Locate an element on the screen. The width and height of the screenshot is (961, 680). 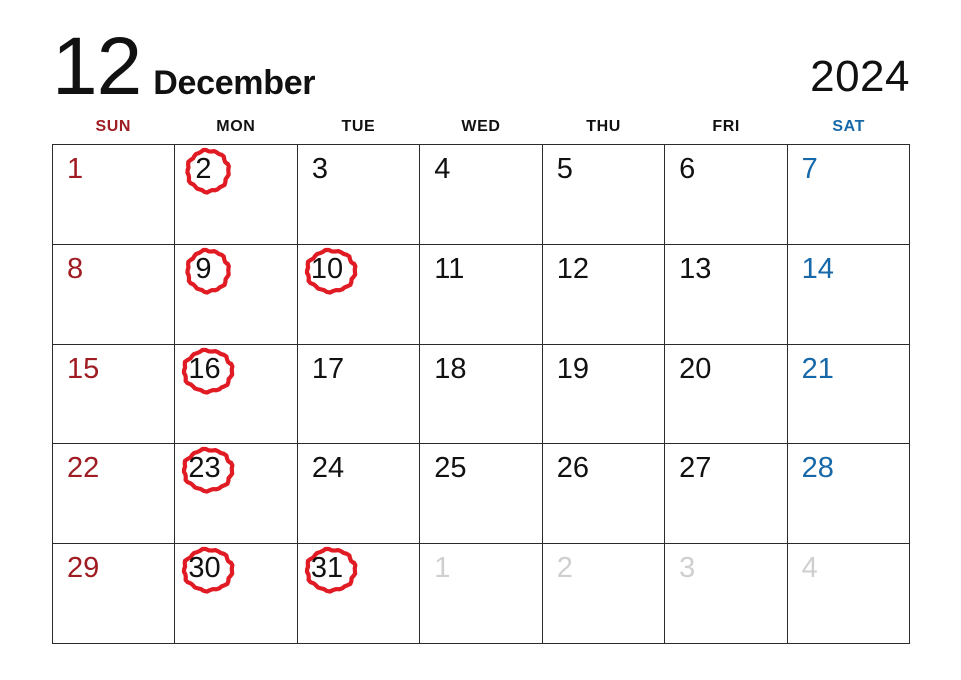
day-number: 8 is located at coordinates (75, 268).